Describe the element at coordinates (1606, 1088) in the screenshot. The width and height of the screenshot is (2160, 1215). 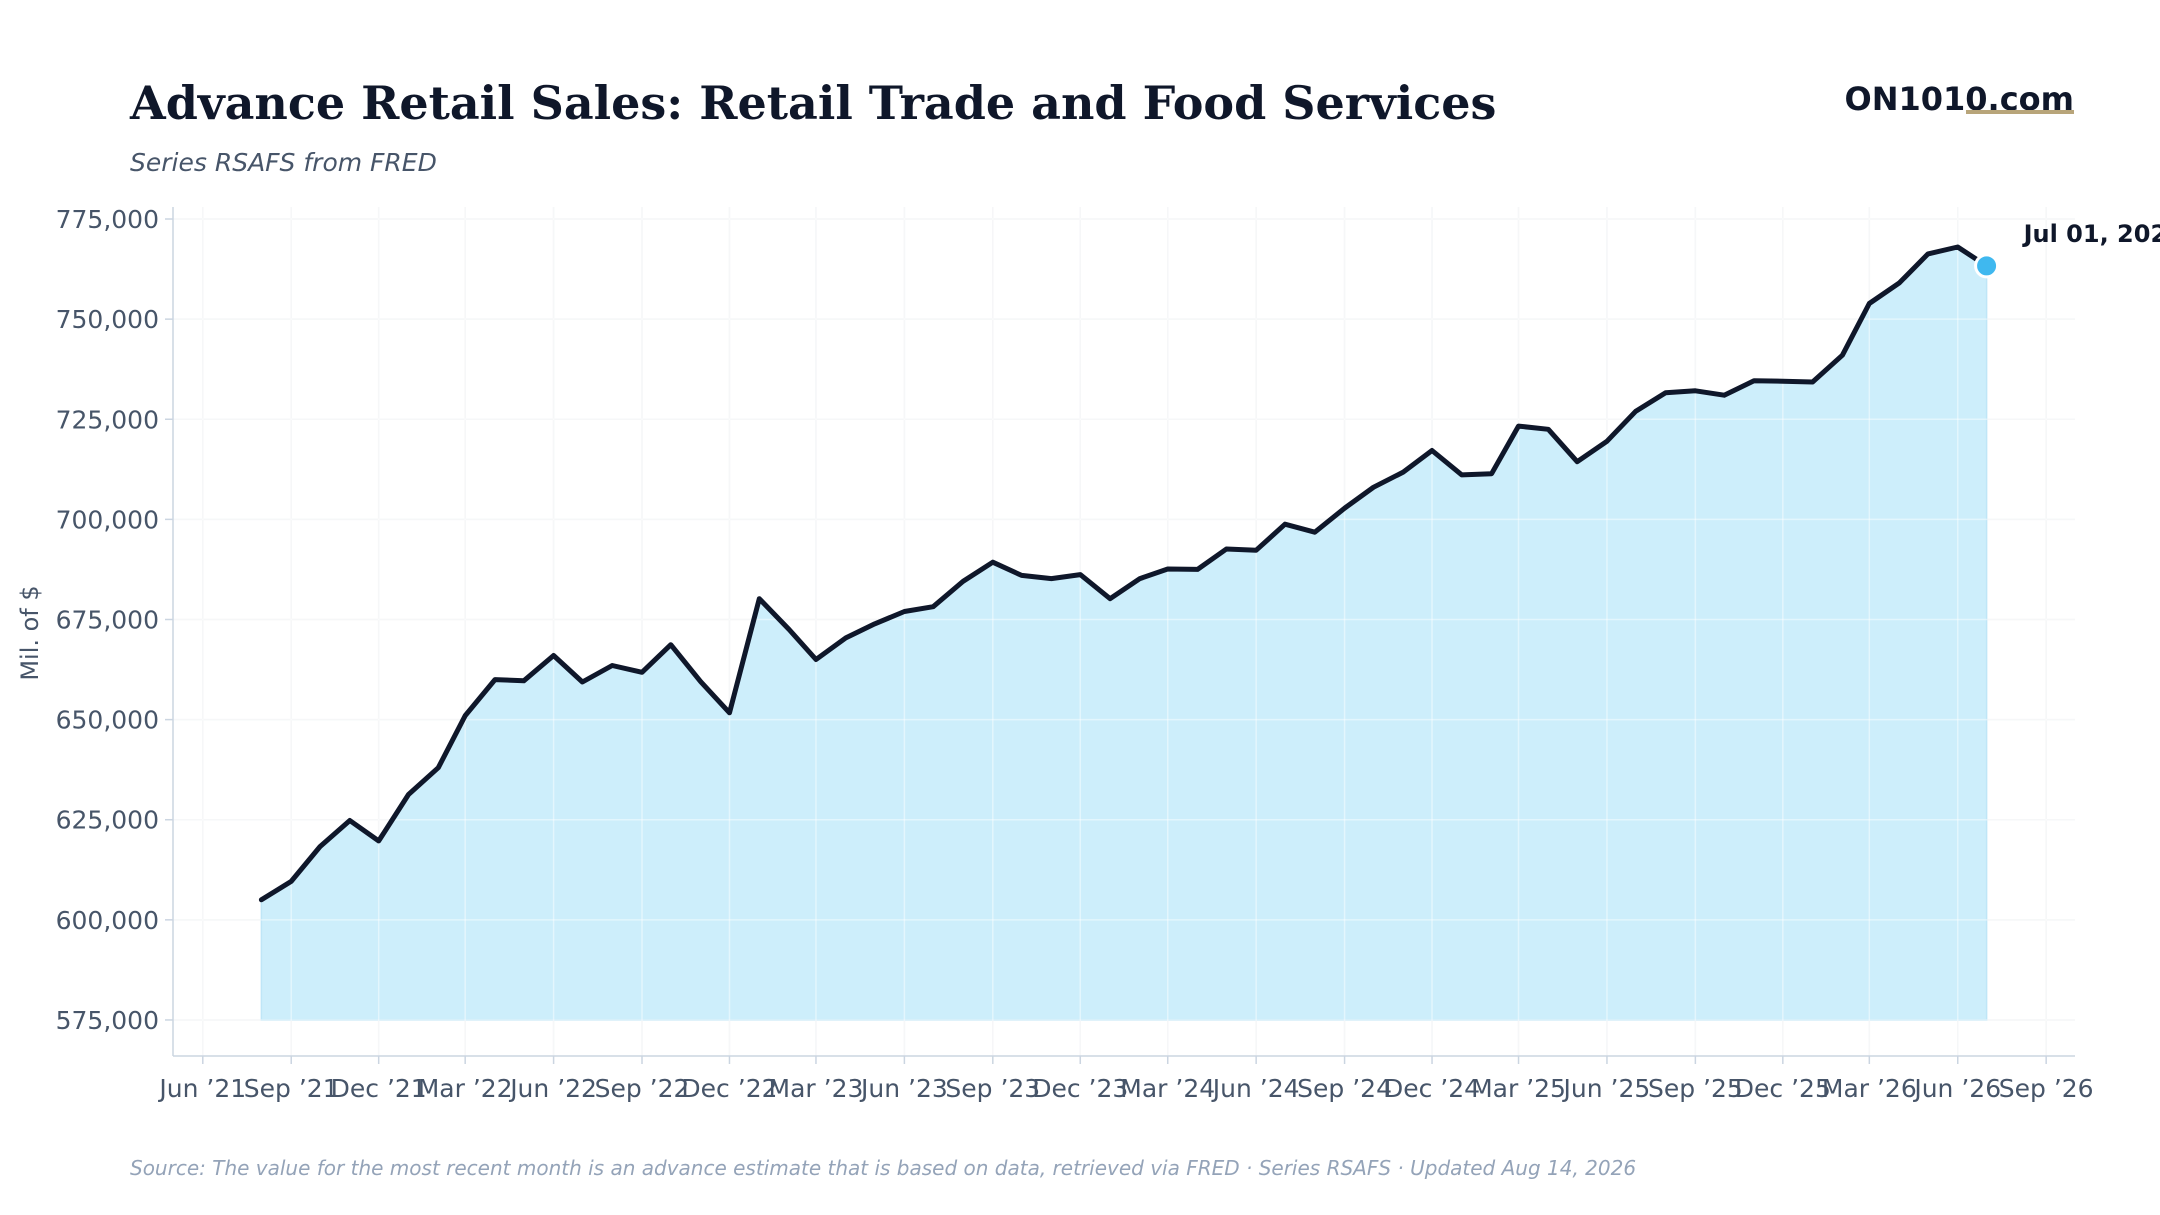
I see `x-tick-label: Jun ’25` at that location.